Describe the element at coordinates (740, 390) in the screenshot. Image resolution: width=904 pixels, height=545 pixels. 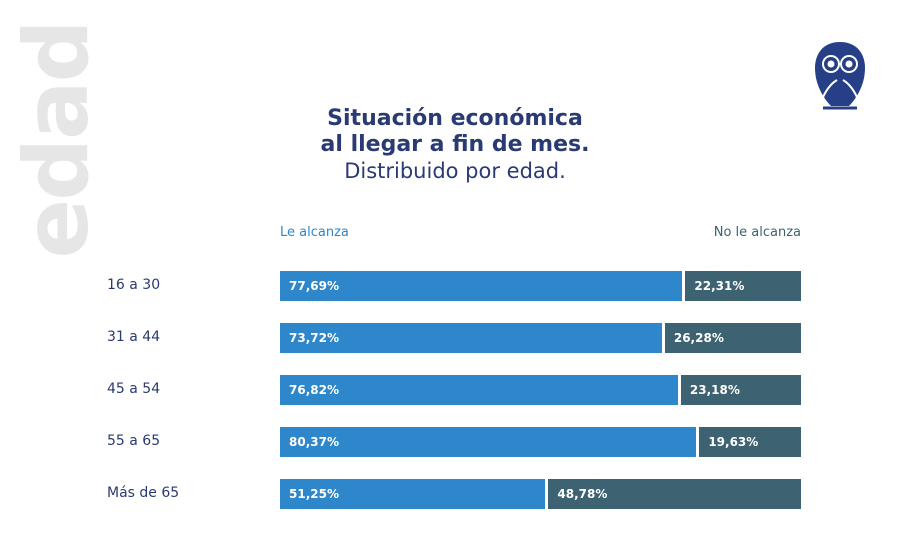
I see `bar-no-le-alcanza: 23,18%` at that location.